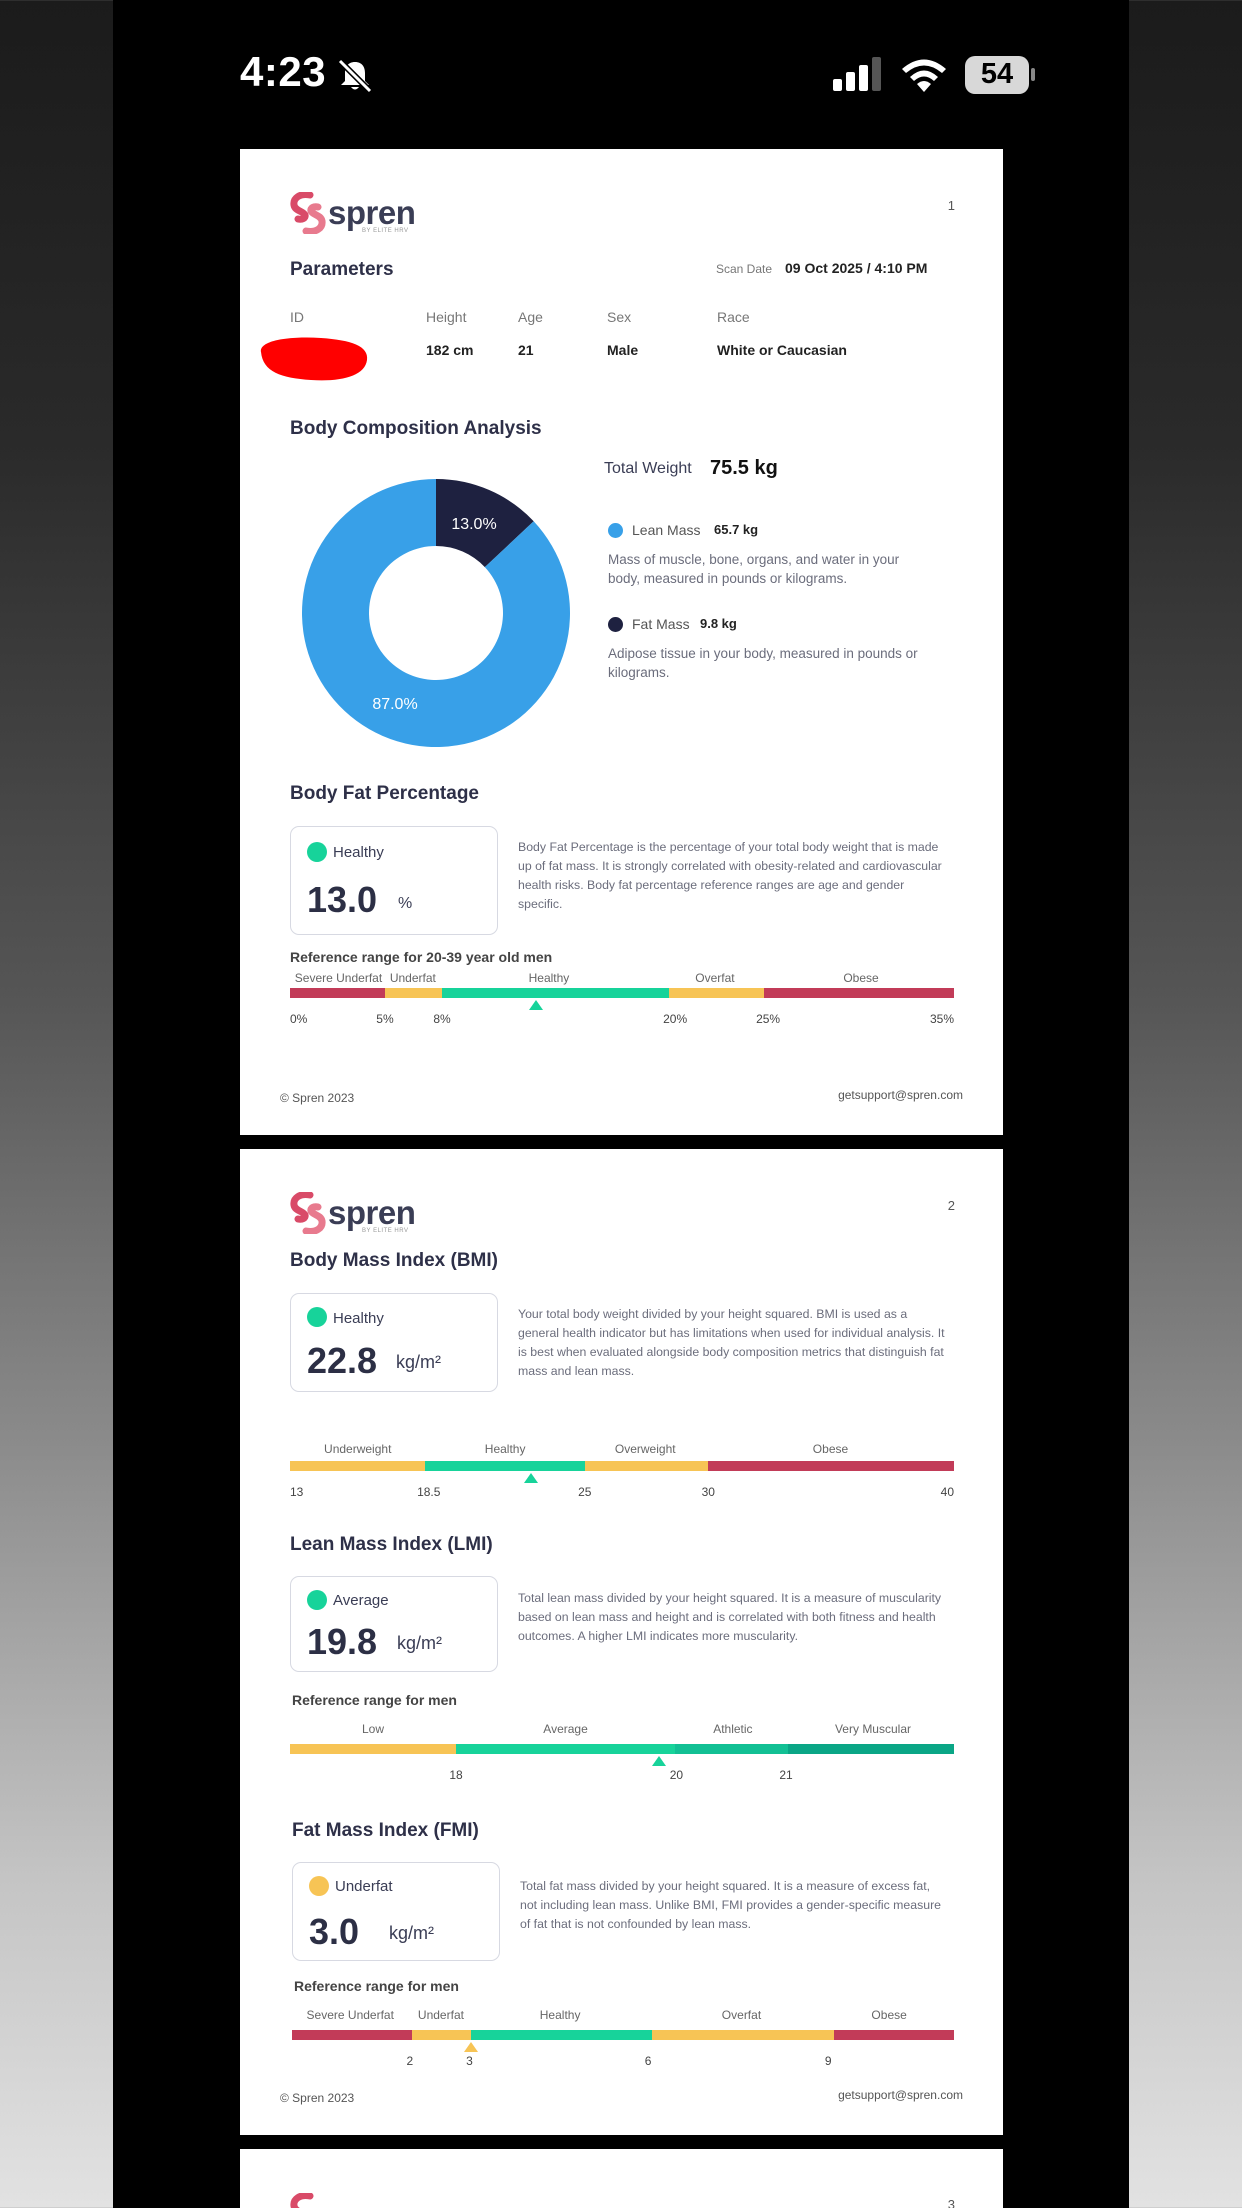 This screenshot has height=2208, width=1242. I want to click on scan-date-value: 09 Oct 2025 / 4:10 PM, so click(856, 268).